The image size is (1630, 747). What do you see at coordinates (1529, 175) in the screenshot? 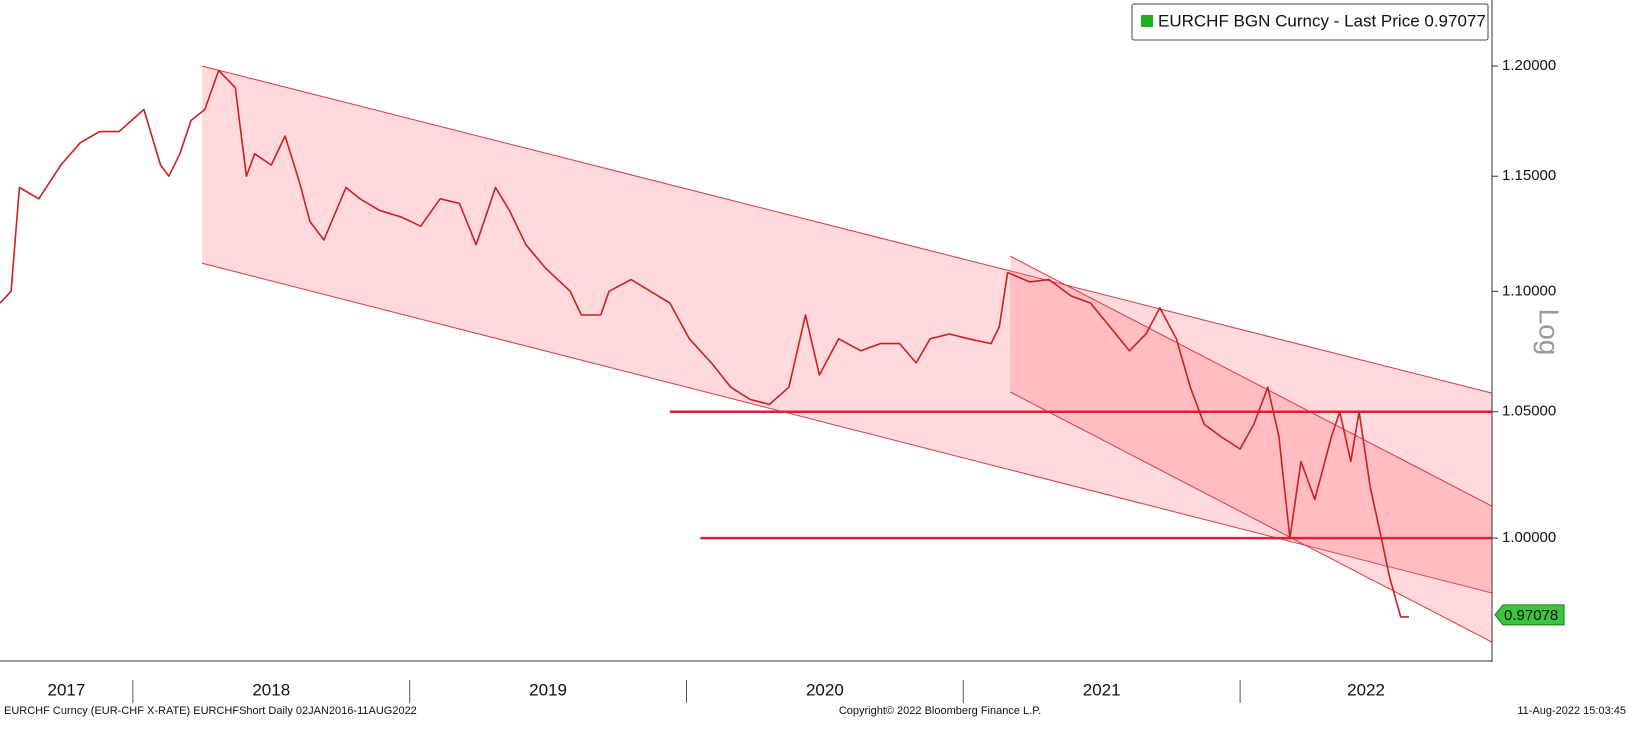
I see `y-tick-label: 1.15000` at bounding box center [1529, 175].